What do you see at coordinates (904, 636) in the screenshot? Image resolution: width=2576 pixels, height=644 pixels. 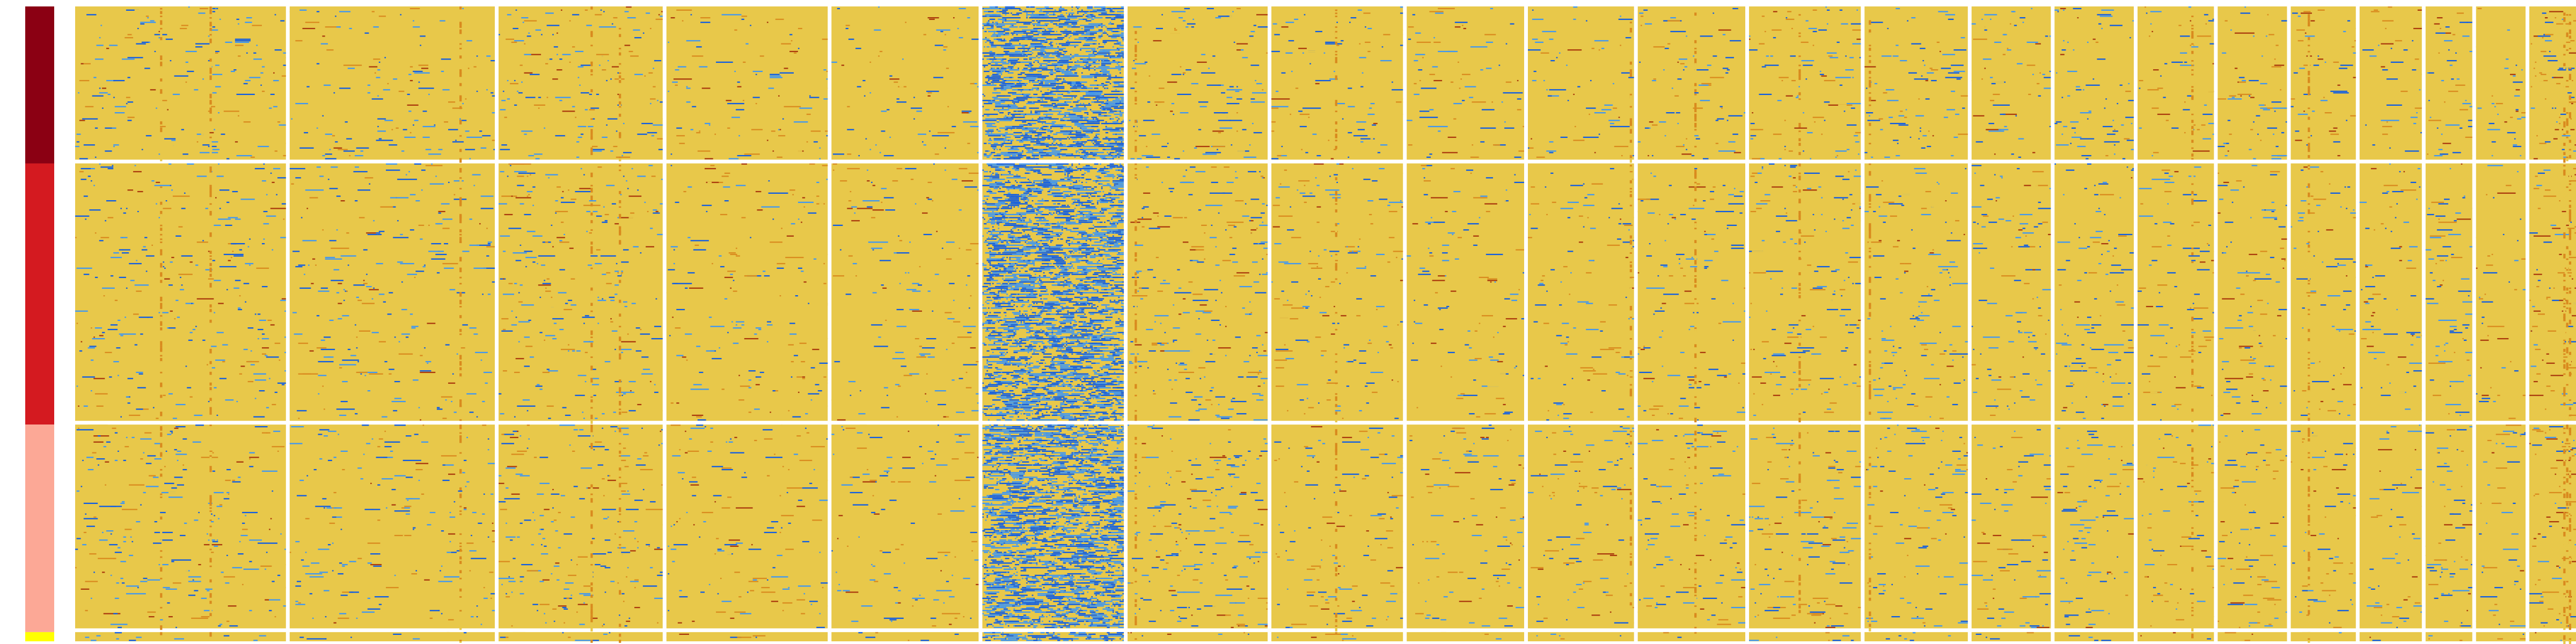 I see `heatmap-panel-background` at bounding box center [904, 636].